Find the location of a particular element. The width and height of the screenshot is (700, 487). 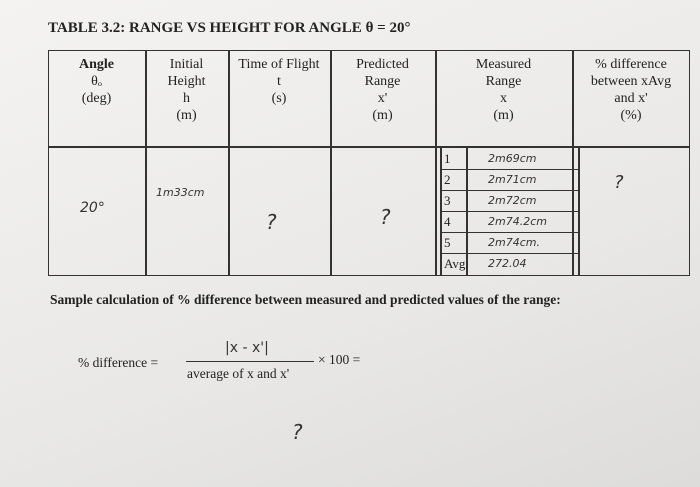

header-cell: Predicted Range x' (m) is located at coordinates (382, 90).